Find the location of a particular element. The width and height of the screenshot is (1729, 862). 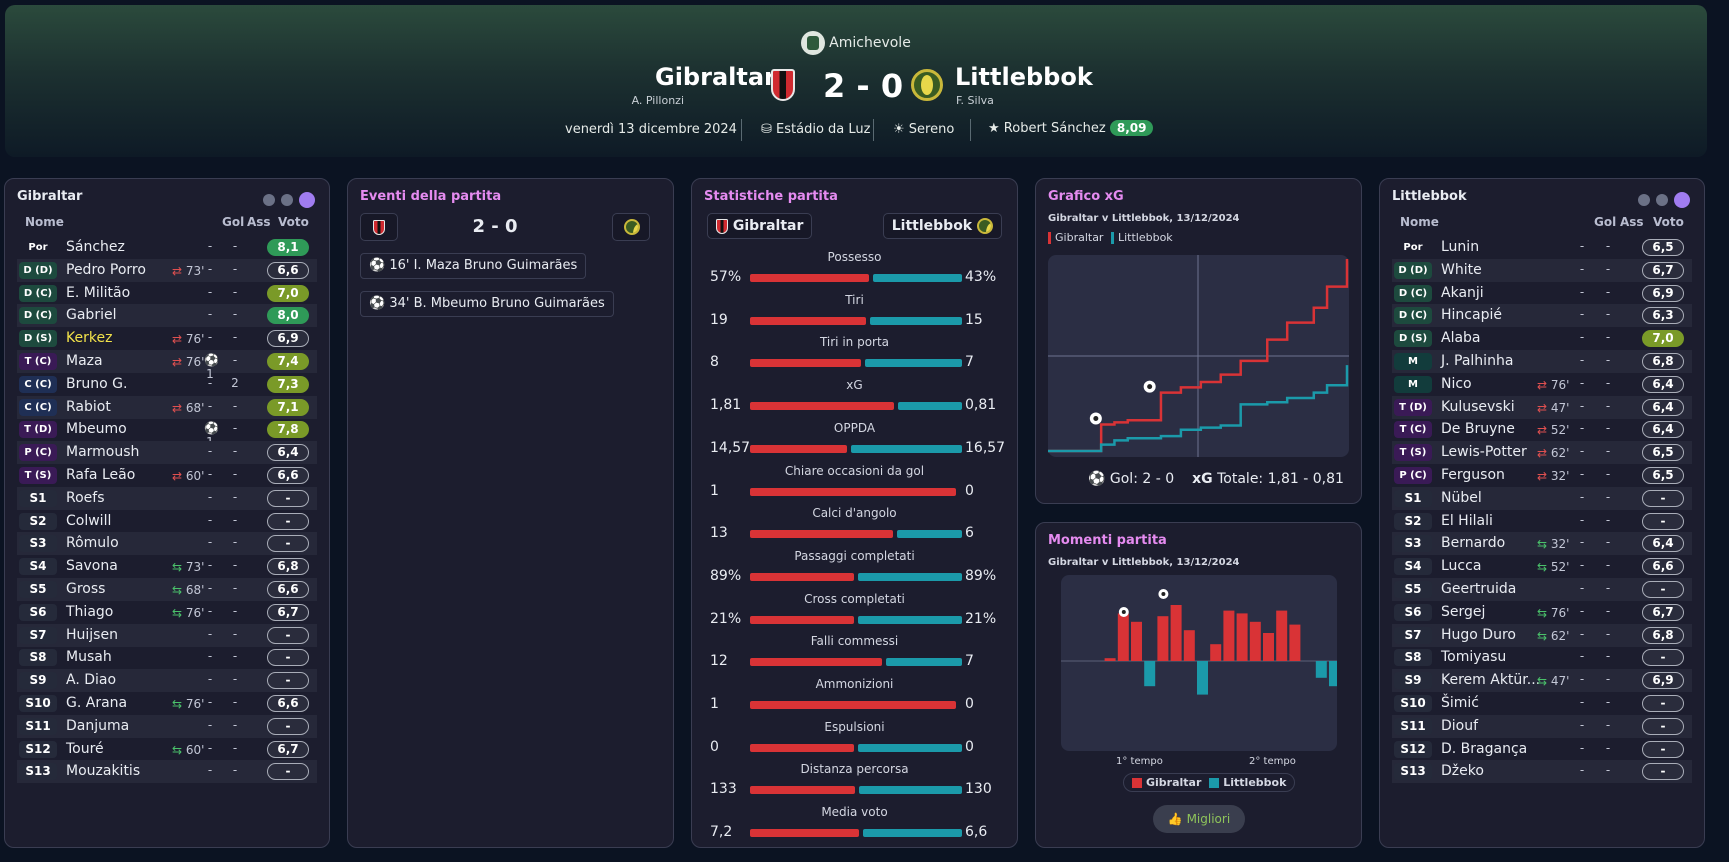

player-name: Lucca is located at coordinates (1461, 566).